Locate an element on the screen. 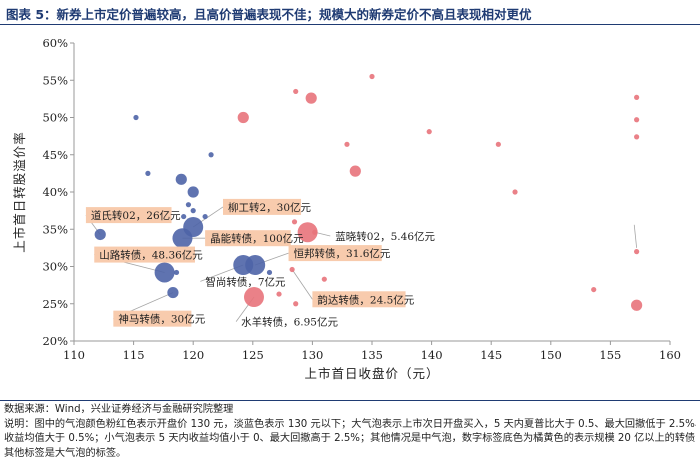 This screenshot has width=700, height=461. x-tick-label: 115 is located at coordinates (134, 355).